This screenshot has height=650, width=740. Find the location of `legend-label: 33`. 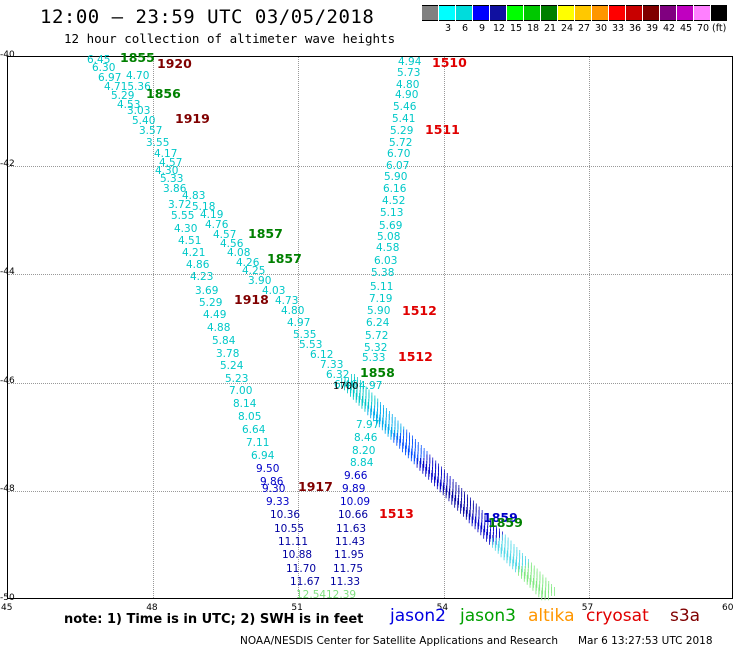

legend-label: 33 is located at coordinates (618, 28).